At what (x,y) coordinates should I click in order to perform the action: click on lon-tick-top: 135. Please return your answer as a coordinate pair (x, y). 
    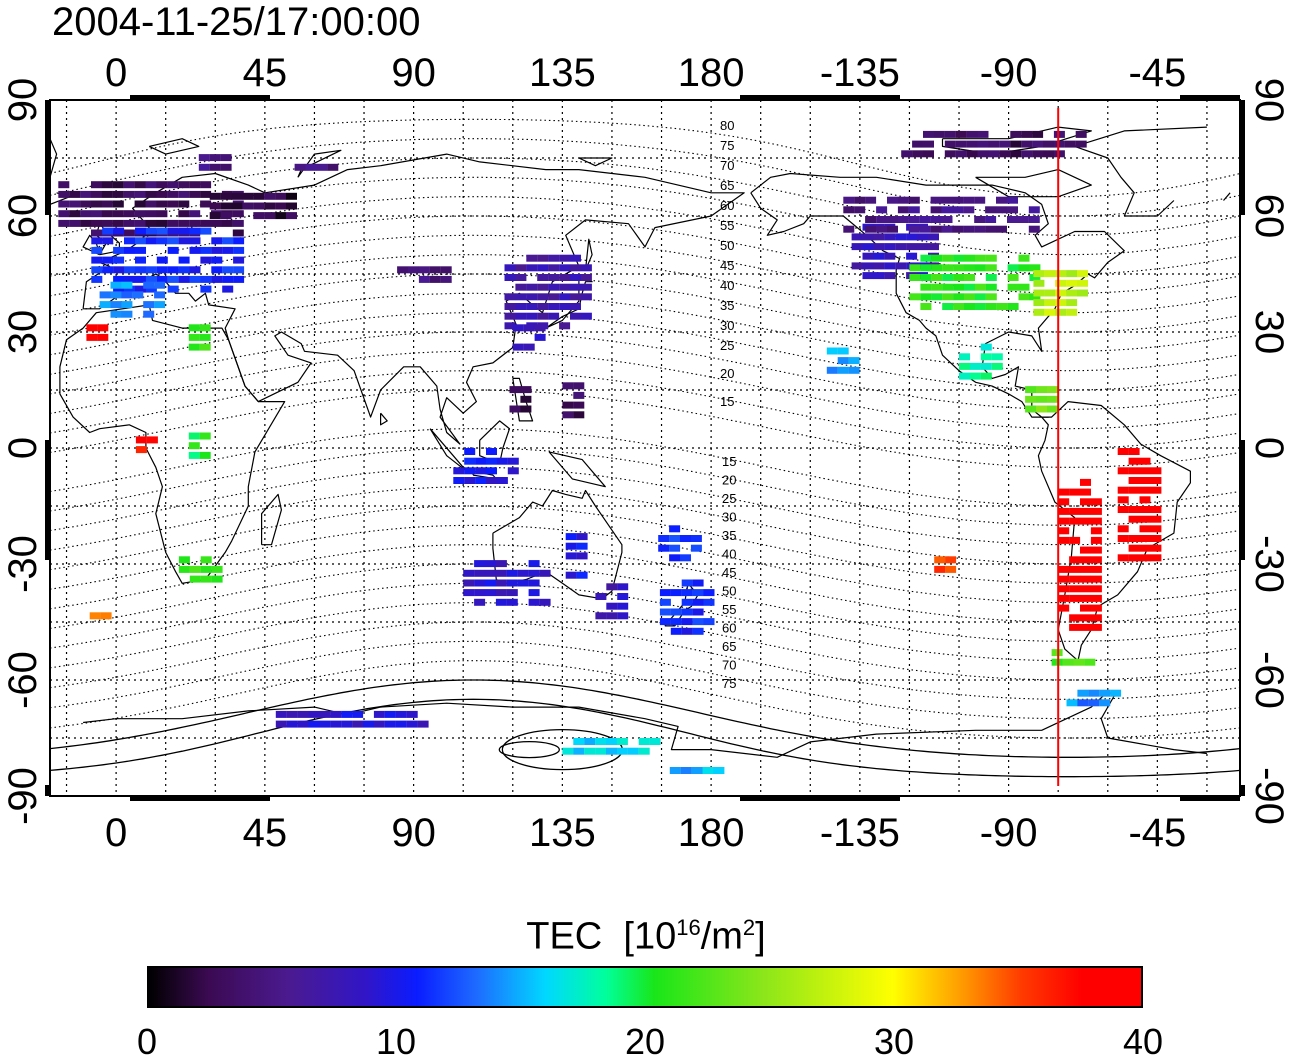
    Looking at the image, I should click on (562, 73).